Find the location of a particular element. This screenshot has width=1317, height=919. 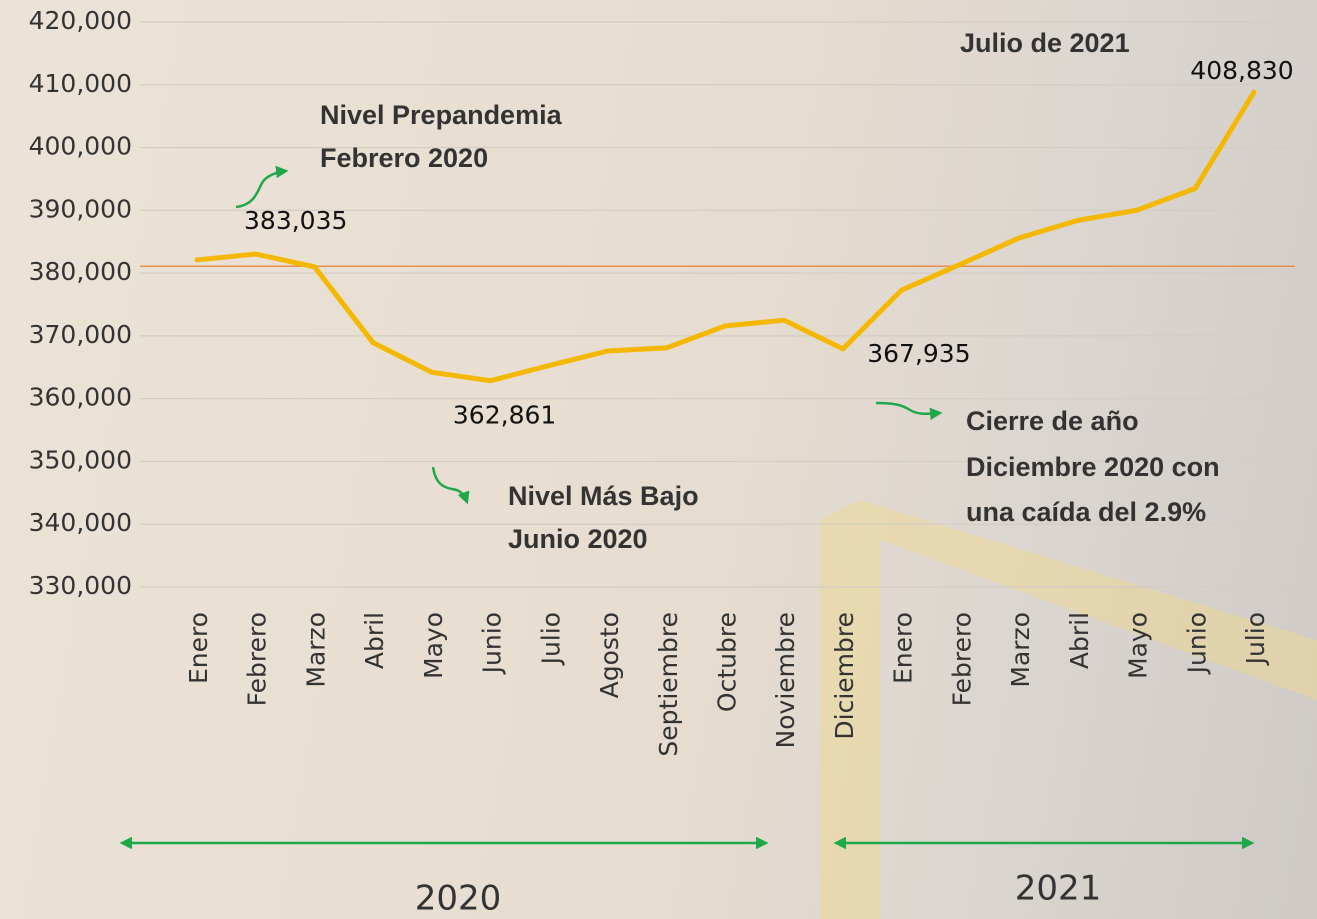

y-tick-label: 410,000 is located at coordinates (80, 83).